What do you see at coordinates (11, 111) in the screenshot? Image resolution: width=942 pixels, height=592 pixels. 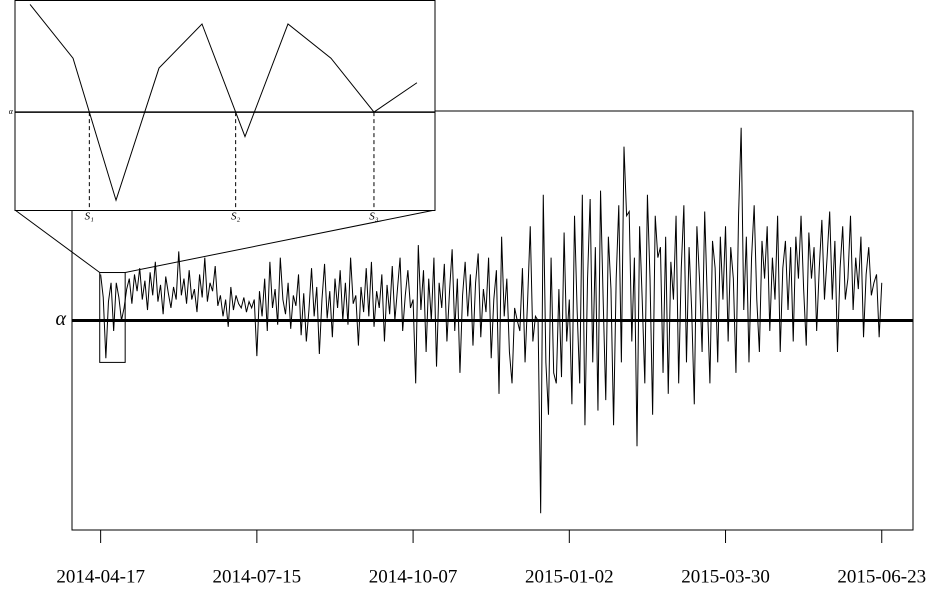 I see `inset-threshold-label: α` at bounding box center [11, 111].